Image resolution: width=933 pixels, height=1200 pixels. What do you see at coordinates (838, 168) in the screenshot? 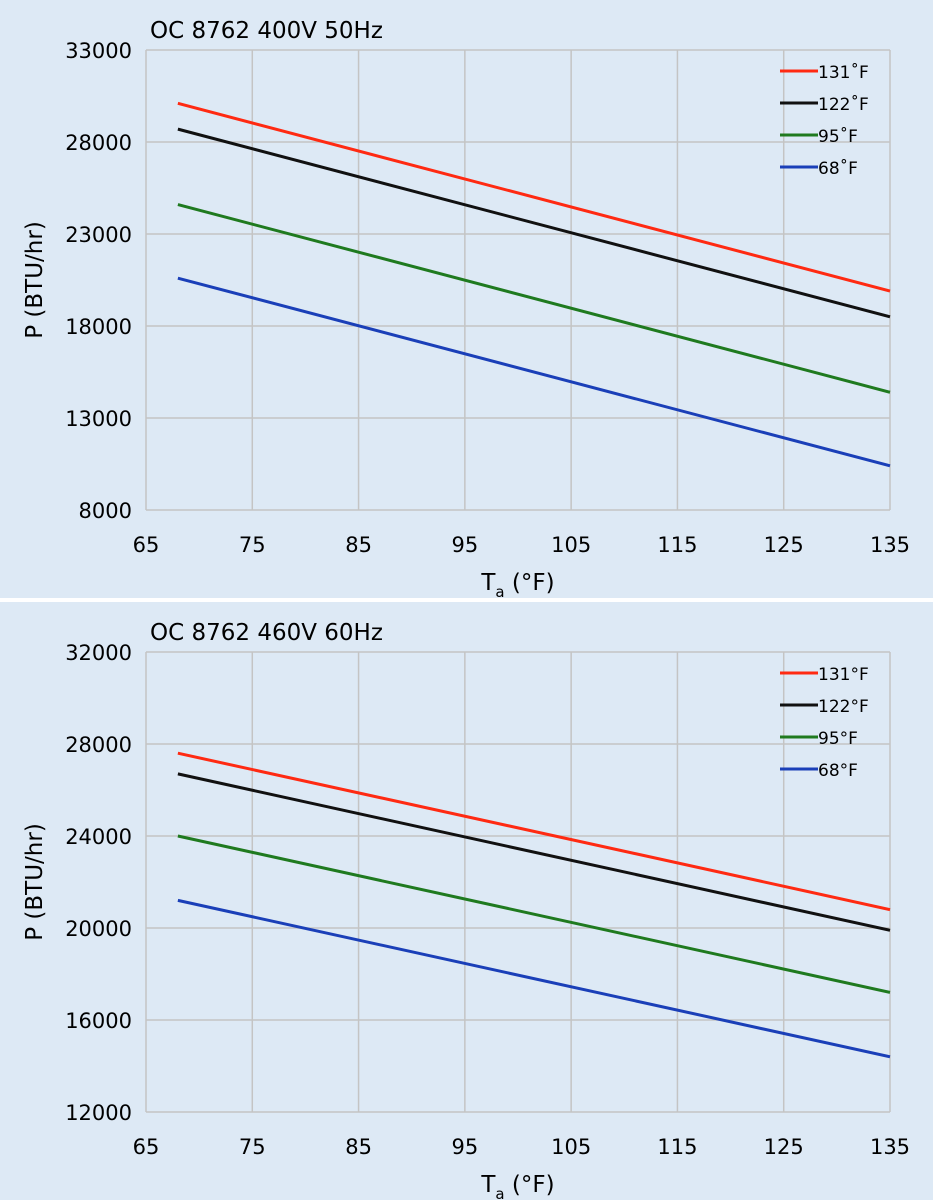
I see `legend-label-3: 68˚F` at bounding box center [838, 168].